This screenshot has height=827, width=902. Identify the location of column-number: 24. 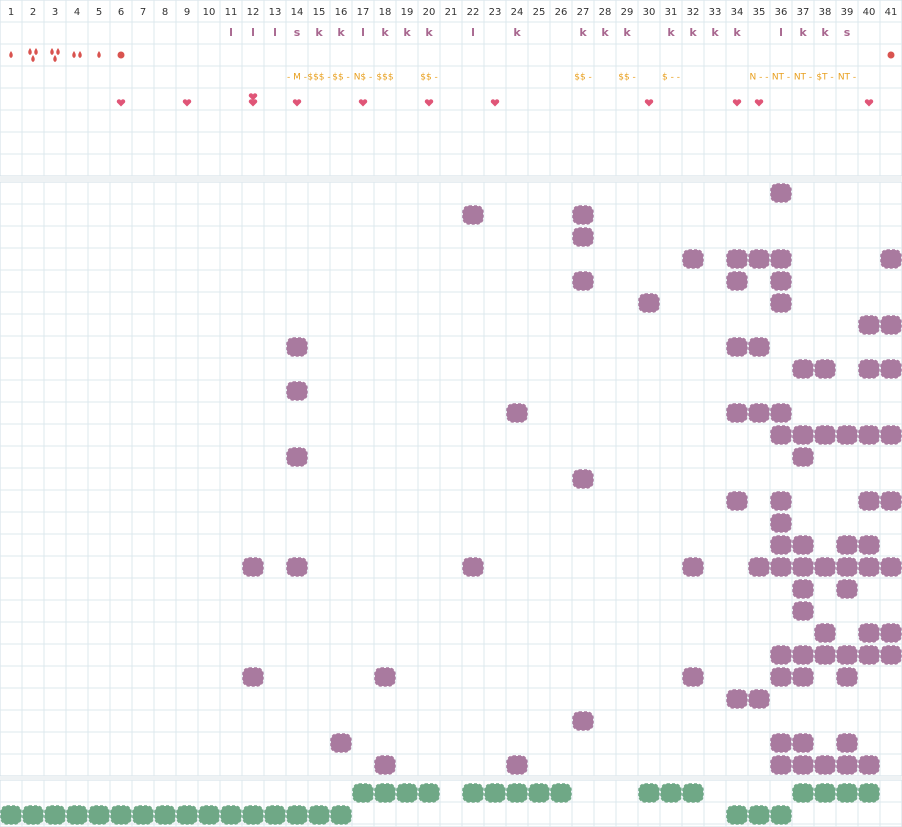
(517, 12).